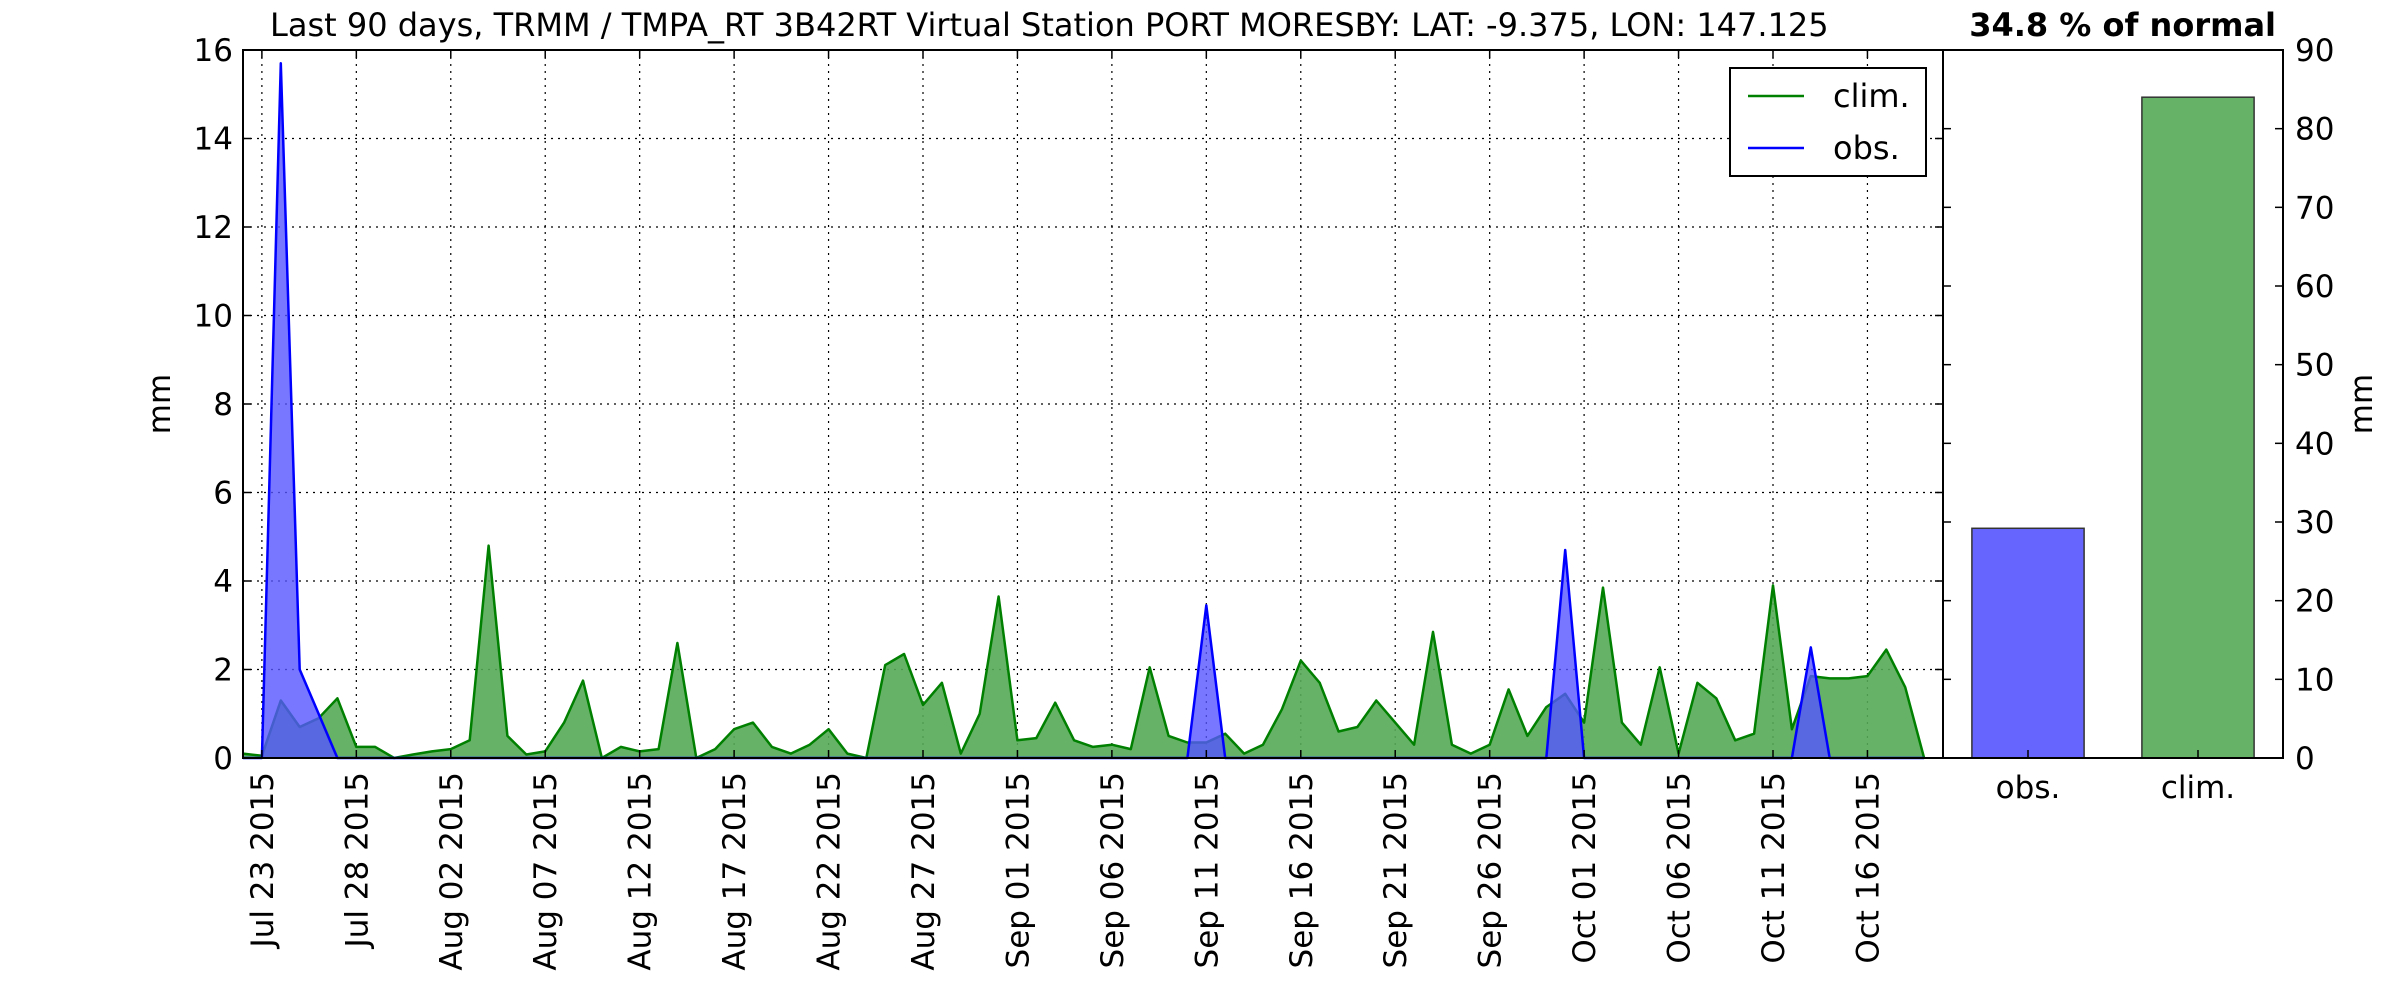  What do you see at coordinates (1396, 870) in the screenshot?
I see `x-tick-label: Sep 21 2015` at bounding box center [1396, 870].